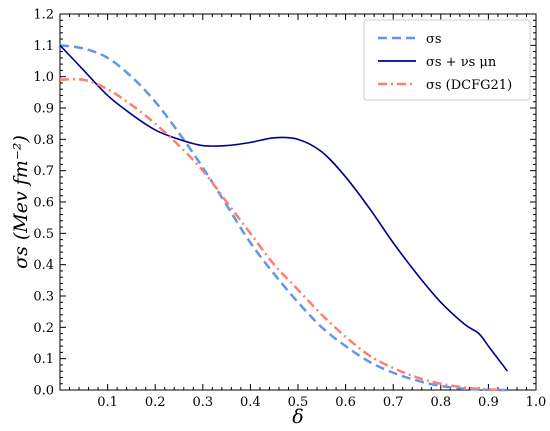  I want to click on y-tick-label: 0.0, so click(43, 391).